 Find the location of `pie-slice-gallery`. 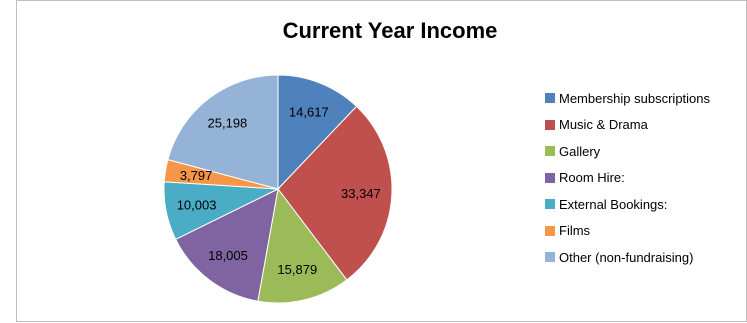

pie-slice-gallery is located at coordinates (302, 245).